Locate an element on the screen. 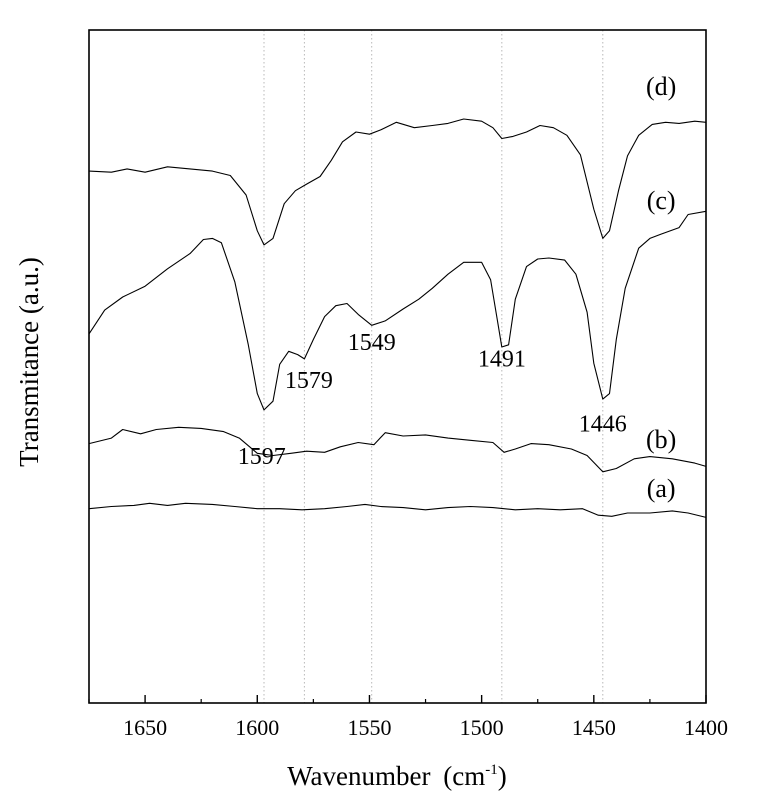 Image resolution: width=760 pixels, height=800 pixels. series-line-d is located at coordinates (397, 182).